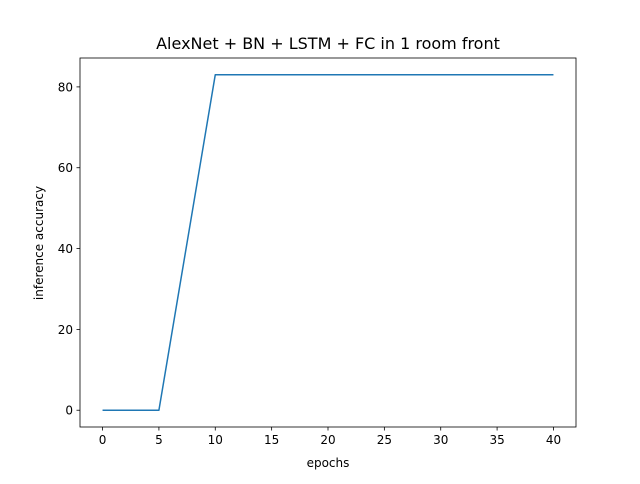  Describe the element at coordinates (69, 411) in the screenshot. I see `y-tick-label: 0` at that location.